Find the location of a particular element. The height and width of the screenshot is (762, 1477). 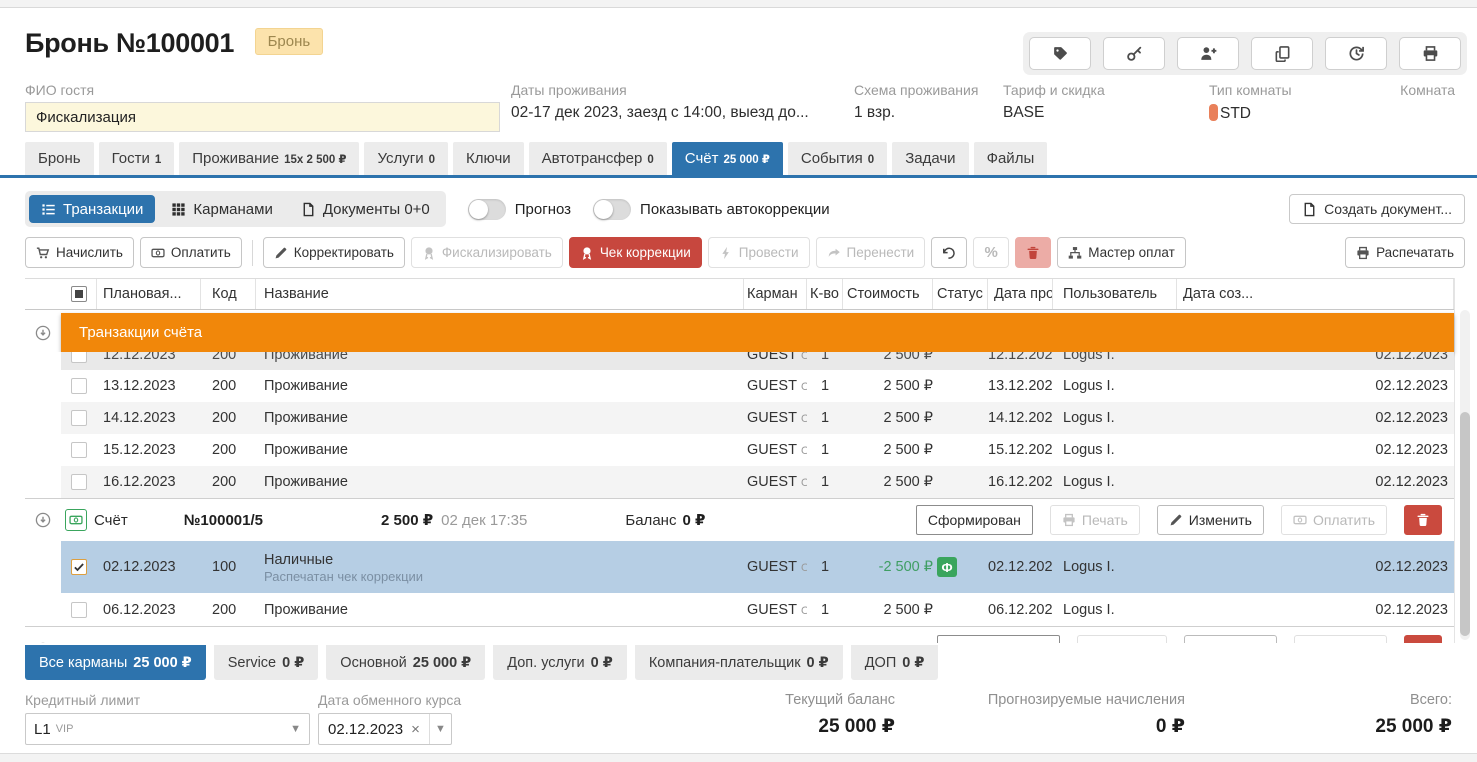

forecast-charges: Прогнозируемые начисления 0 ₽ is located at coordinates (1086, 715).